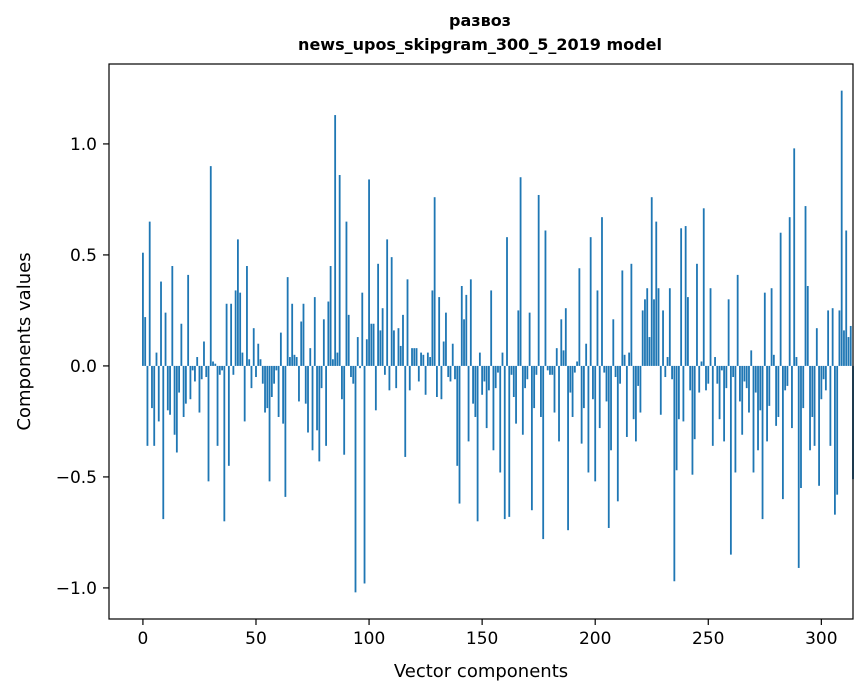  Describe the element at coordinates (83, 145) in the screenshot. I see `y-tick-label: 1.0` at that location.